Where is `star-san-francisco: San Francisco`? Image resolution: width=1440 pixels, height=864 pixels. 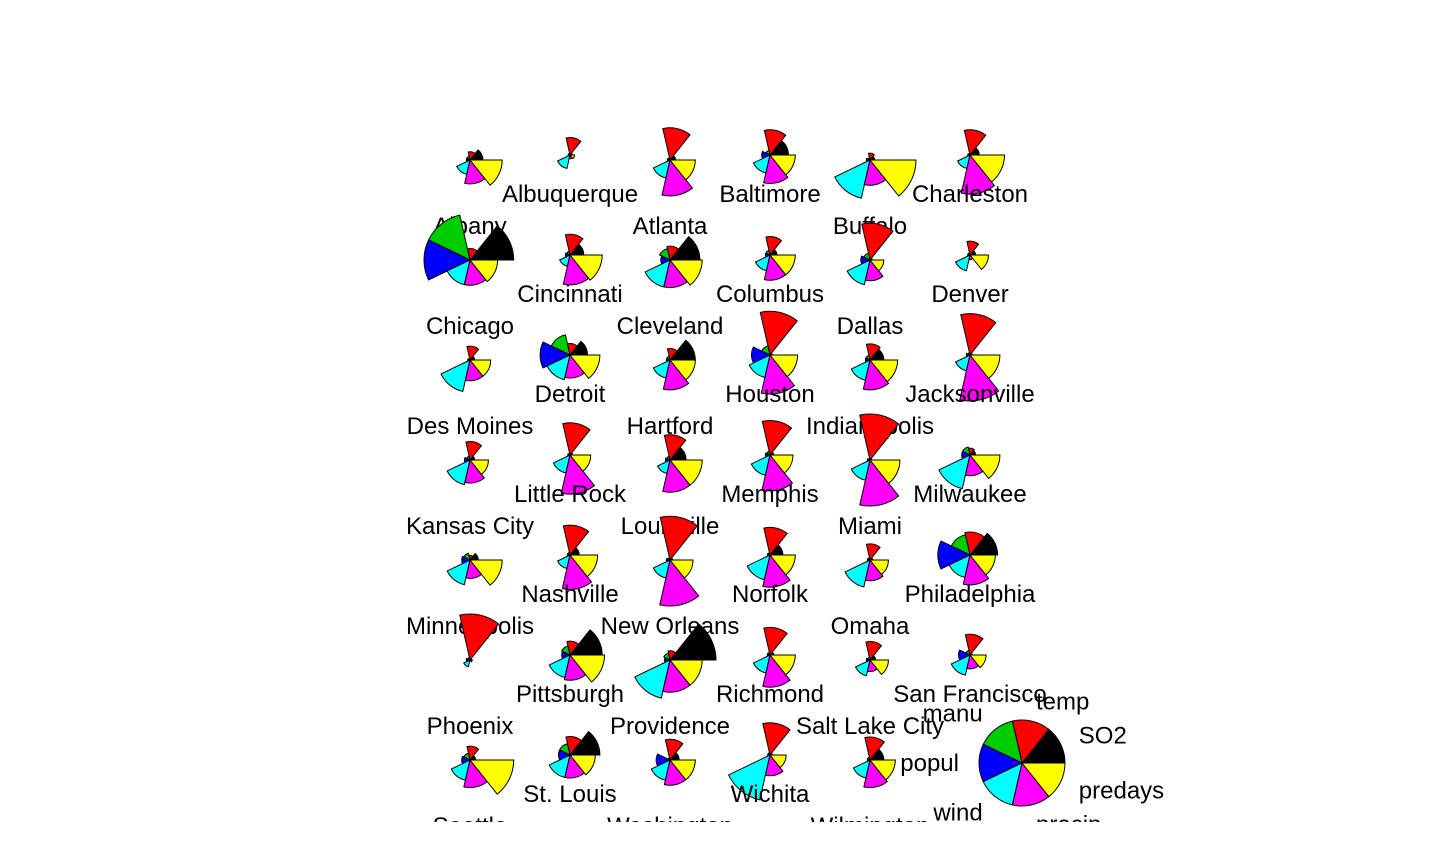 star-san-francisco: San Francisco is located at coordinates (970, 670).